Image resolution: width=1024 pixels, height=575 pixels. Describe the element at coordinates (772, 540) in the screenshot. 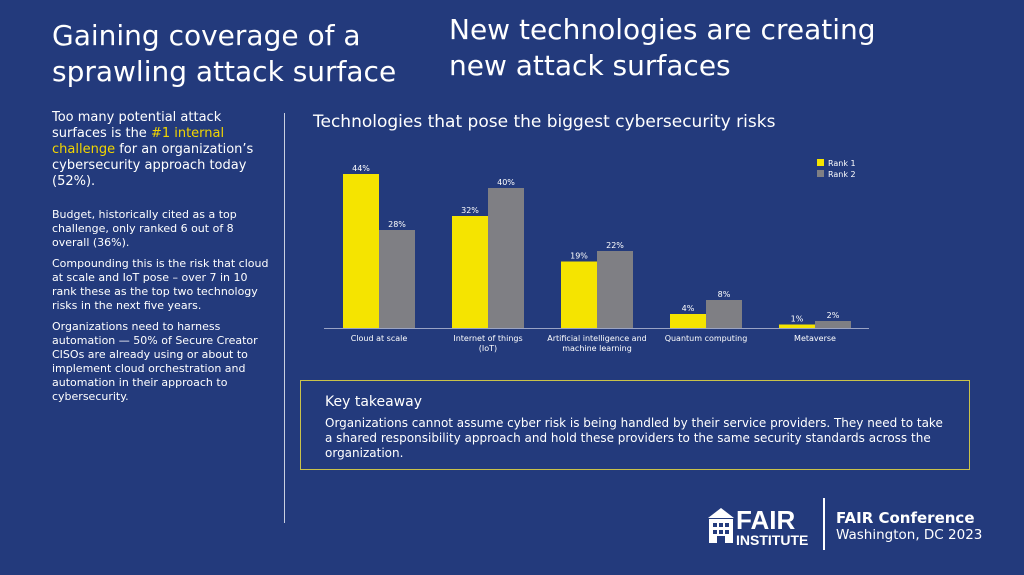

I see `logo-text-institute: INSTITUTE` at that location.